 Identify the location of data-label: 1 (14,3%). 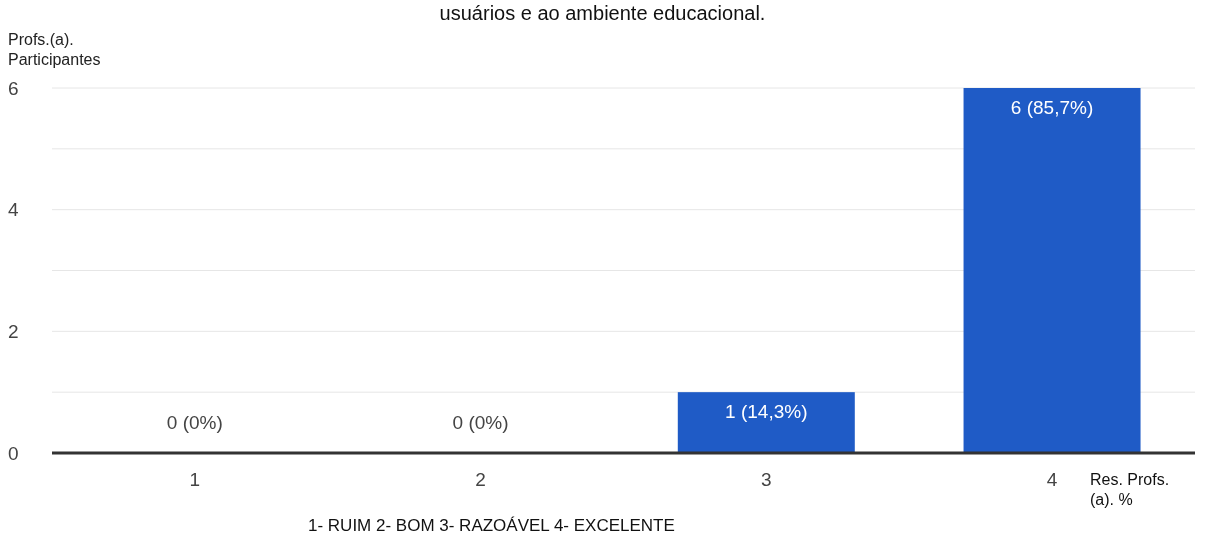
(766, 412).